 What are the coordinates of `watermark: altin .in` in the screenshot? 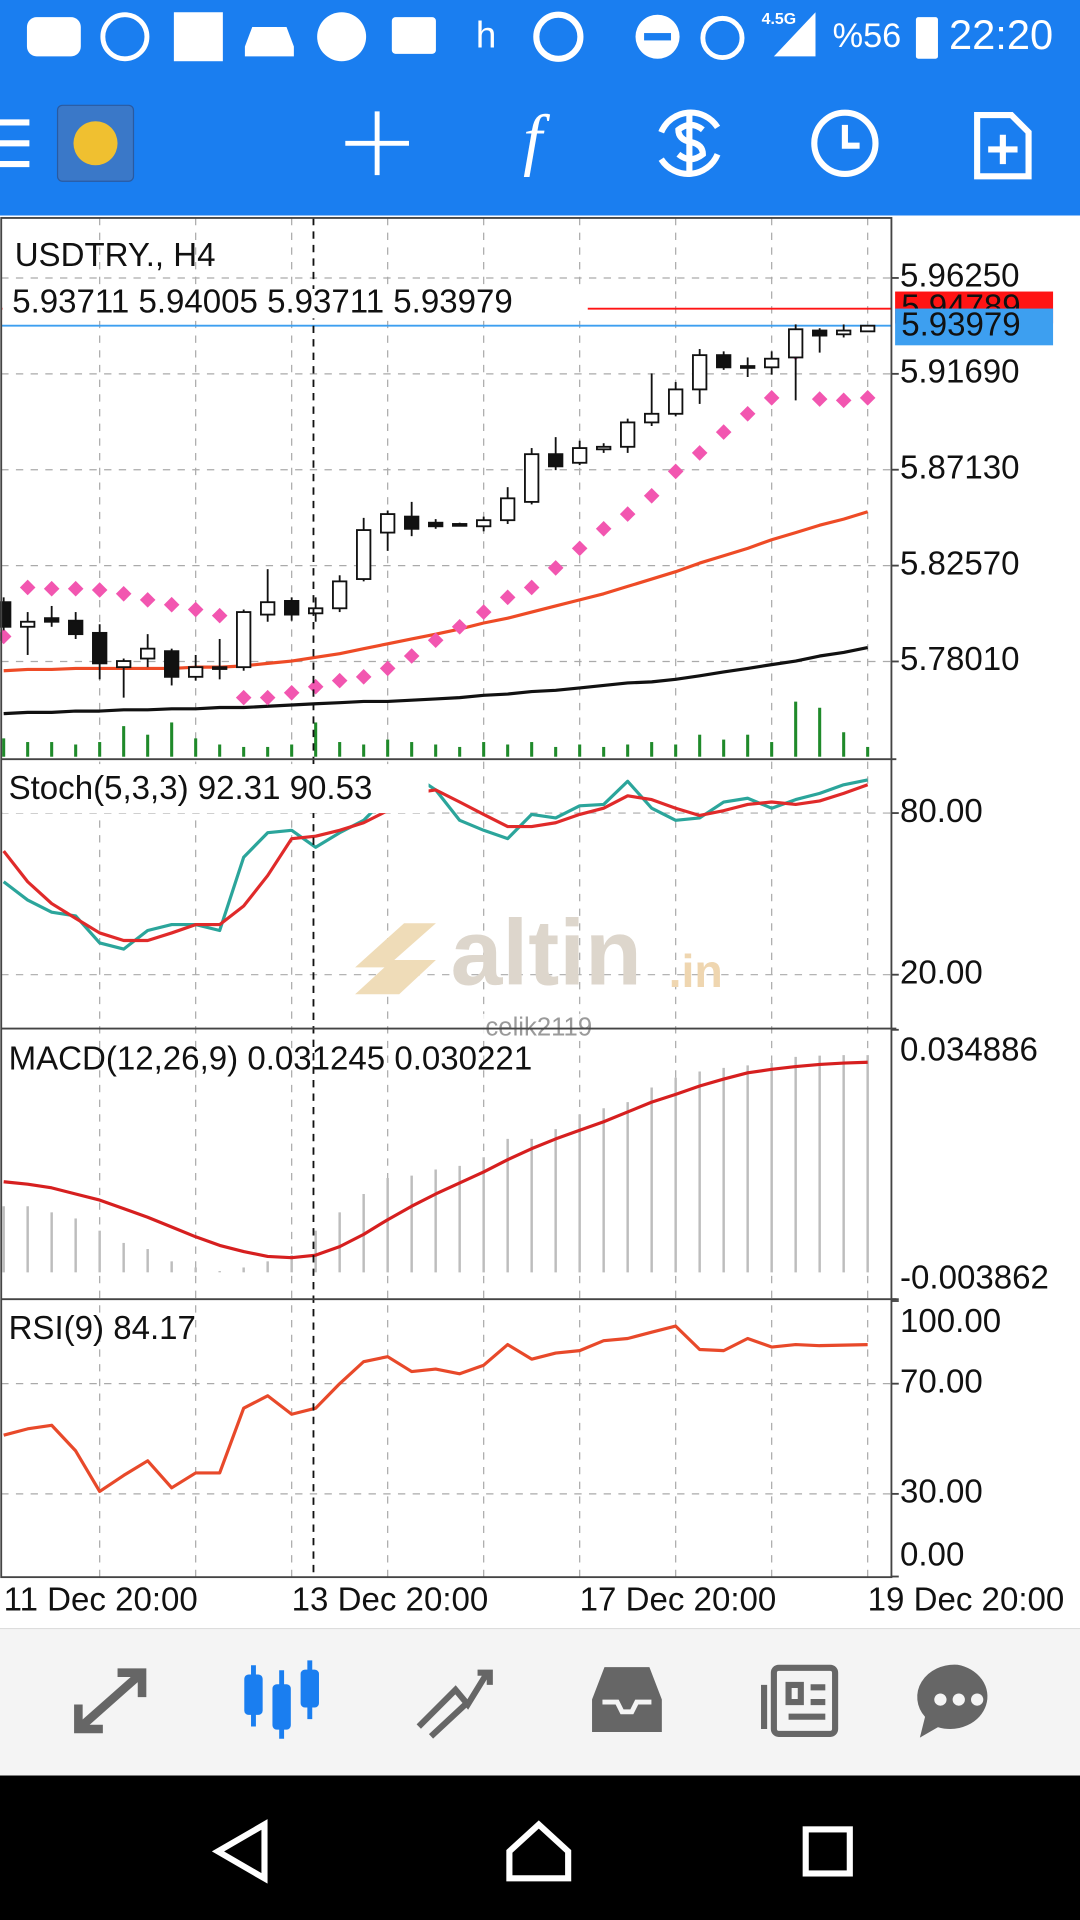 It's located at (539, 953).